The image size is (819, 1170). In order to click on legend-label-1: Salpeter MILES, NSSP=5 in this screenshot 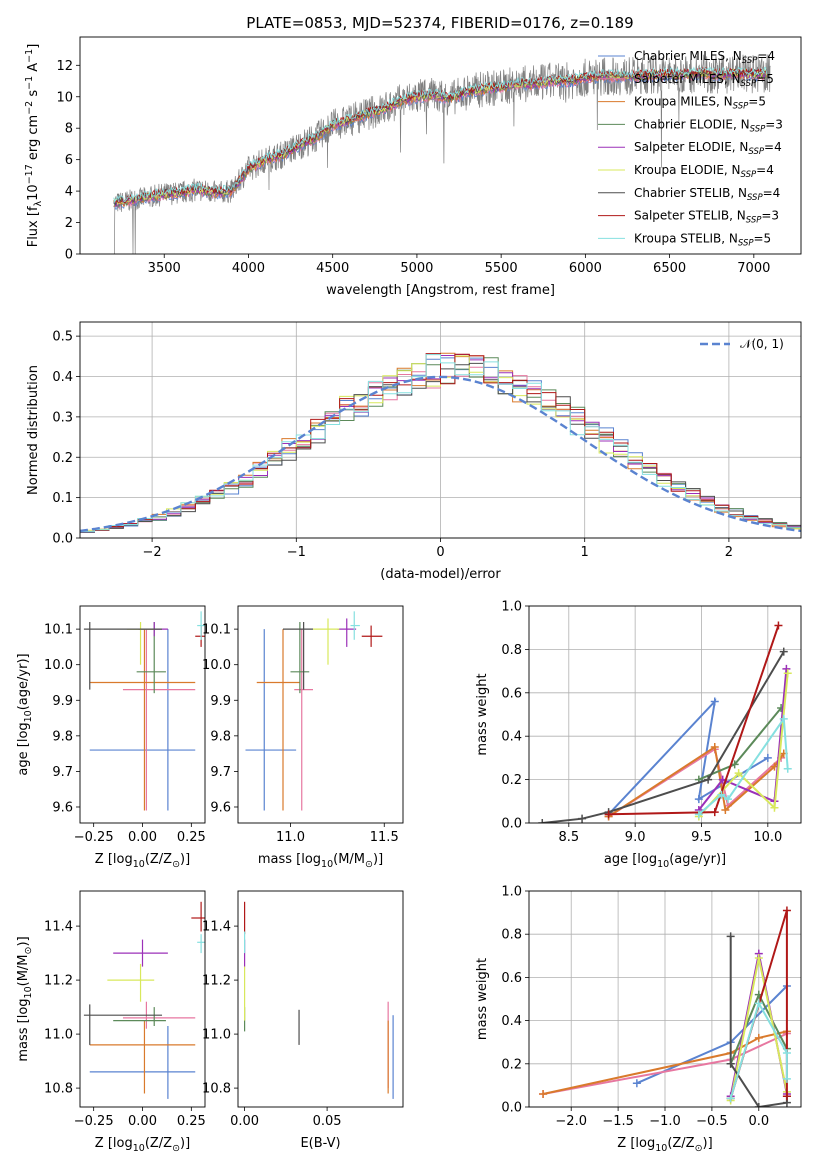, I will do `click(704, 80)`.